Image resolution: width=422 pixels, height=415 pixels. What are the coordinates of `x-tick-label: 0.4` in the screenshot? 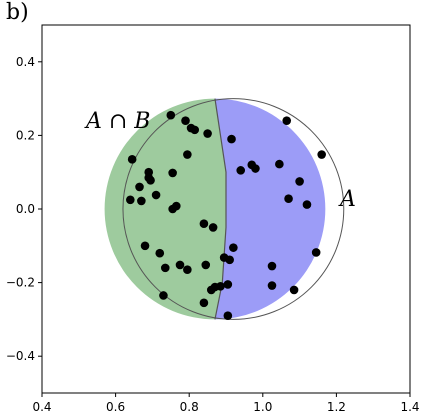 It's located at (41, 407).